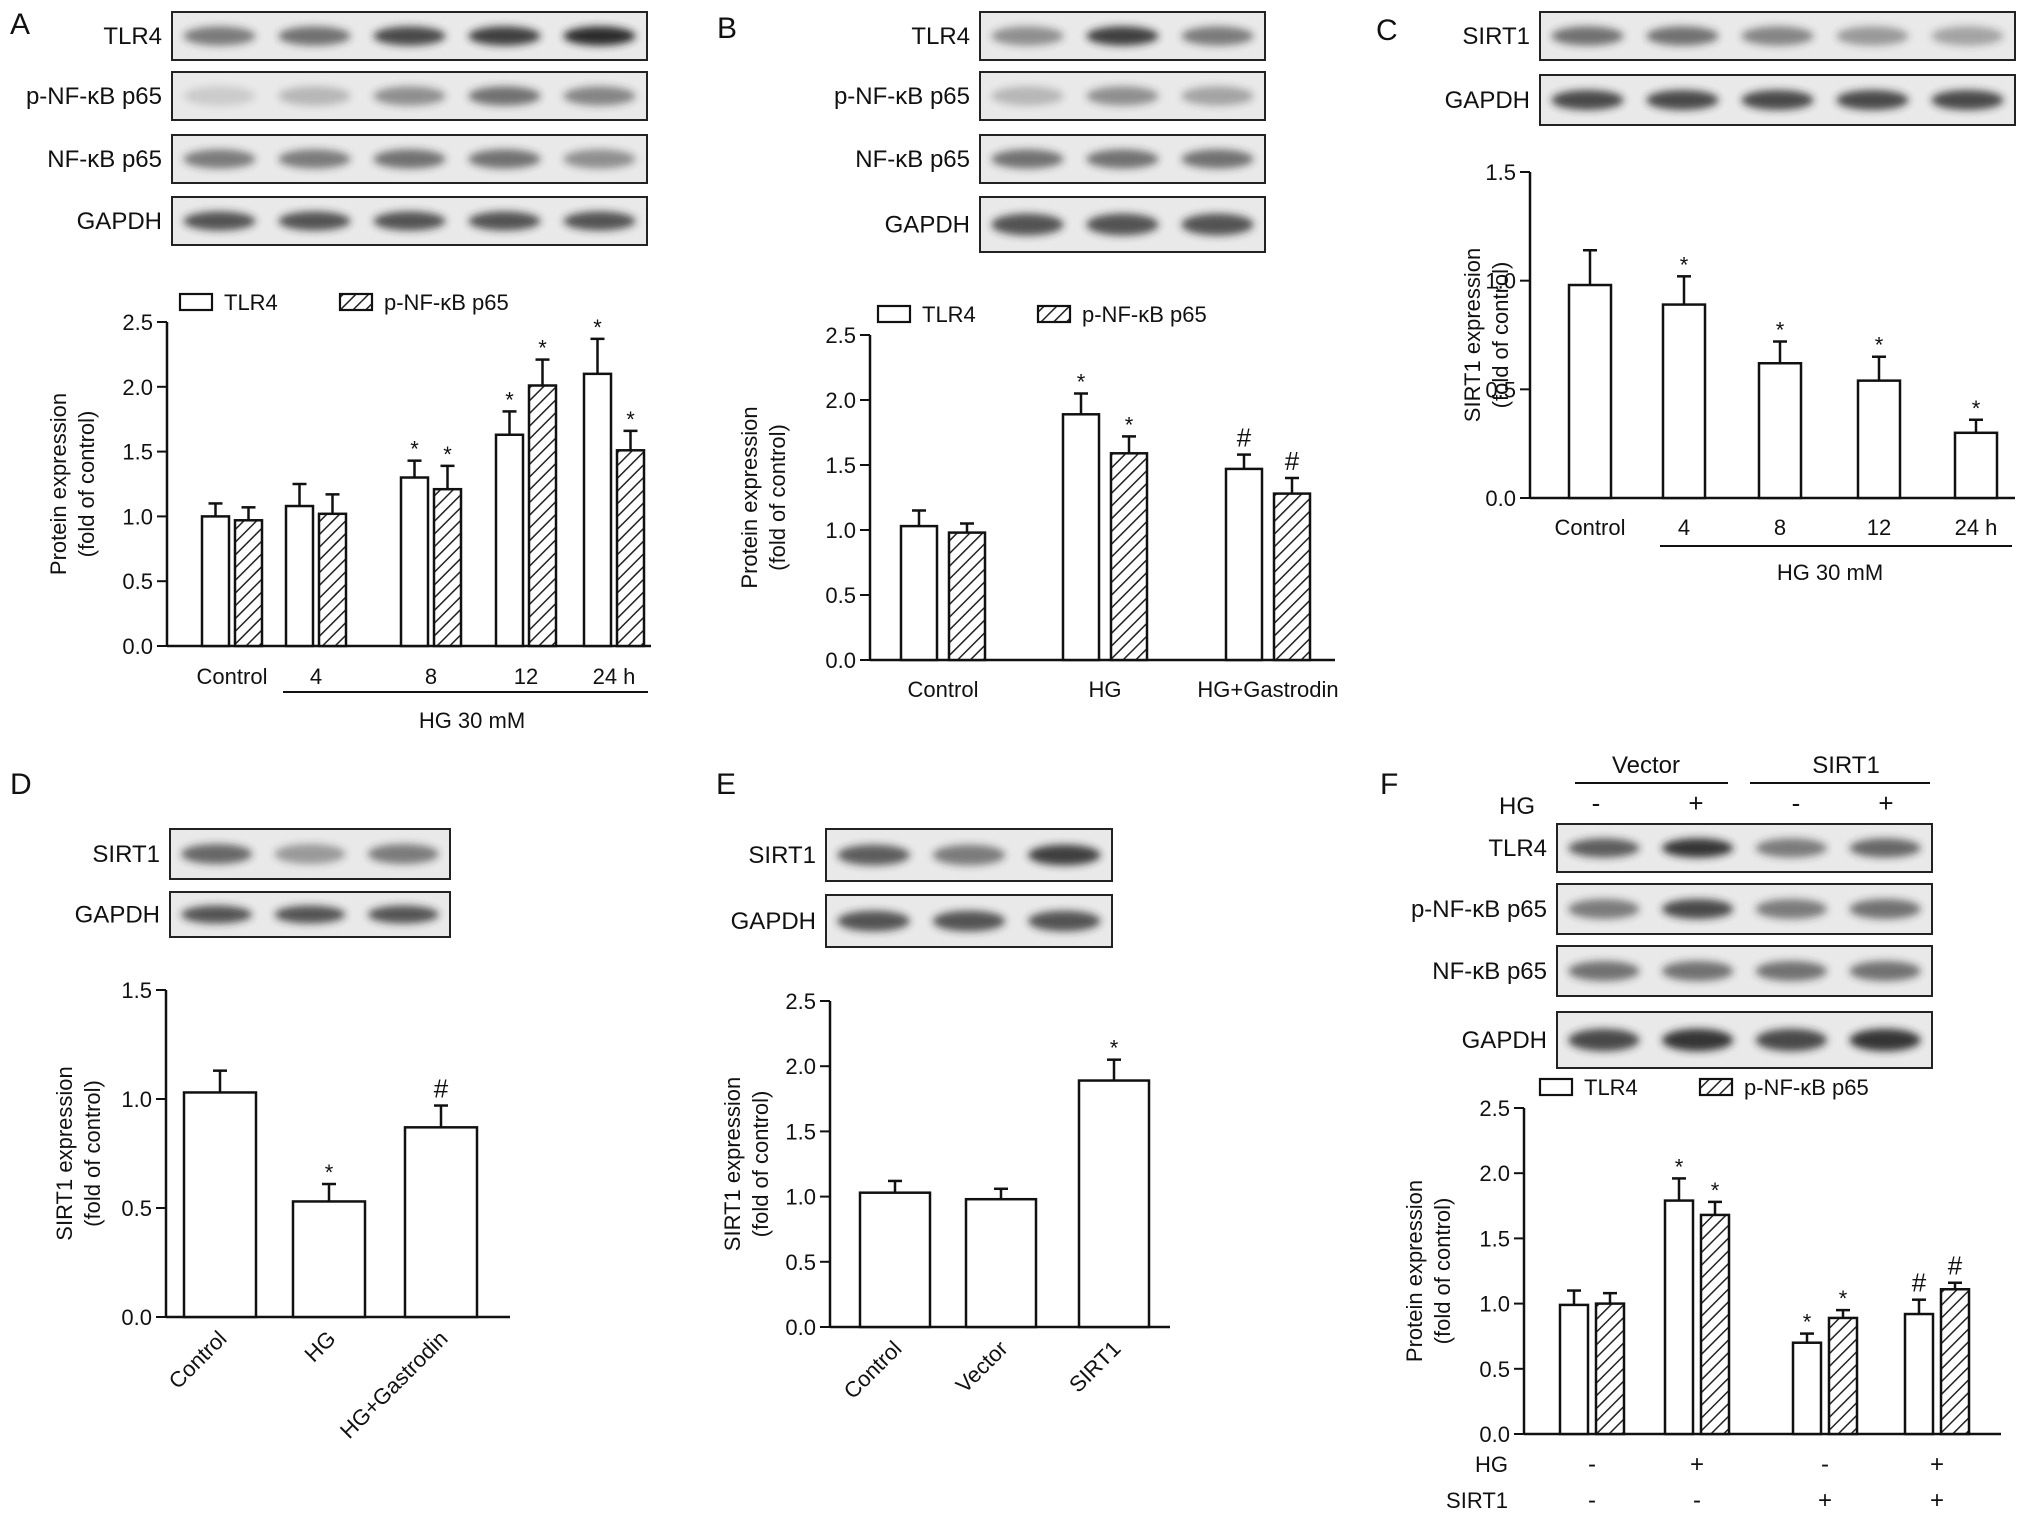 This screenshot has height=1519, width=2031. I want to click on y-axis-label: Protein expression (fold of control), so click(763, 497).